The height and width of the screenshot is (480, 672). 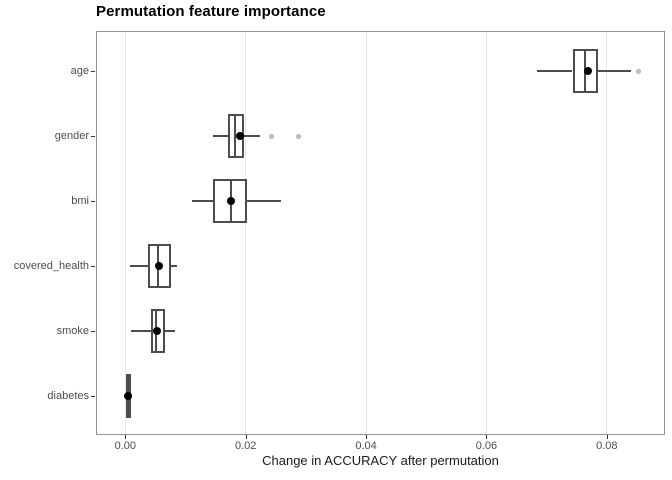 What do you see at coordinates (486, 446) in the screenshot?
I see `x-tick-label: 0.06` at bounding box center [486, 446].